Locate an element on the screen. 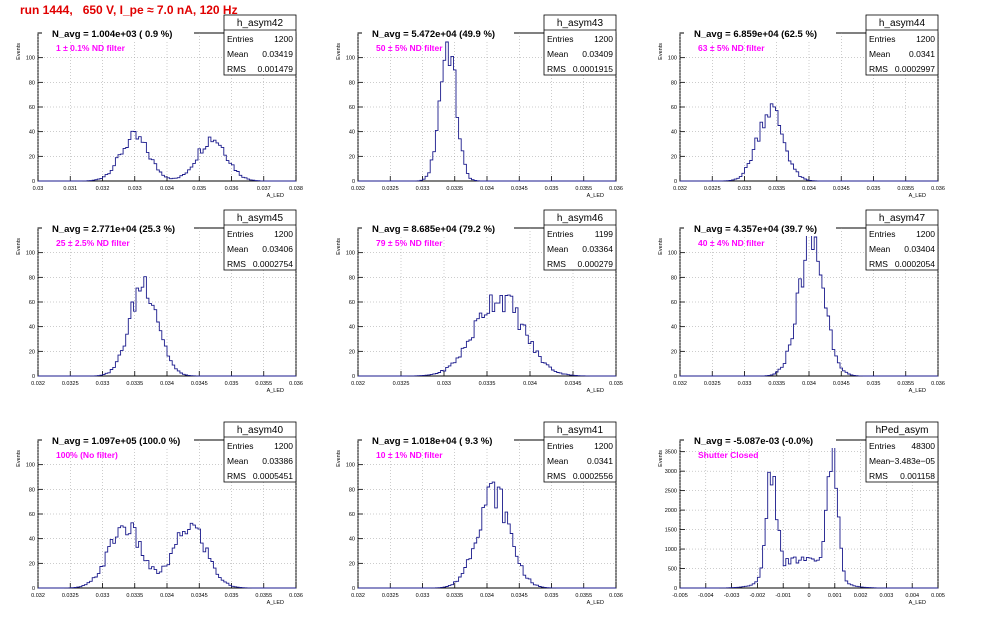 The height and width of the screenshot is (622, 996). filter-annotation: 1 ± 0.1% ND filter is located at coordinates (91, 48).